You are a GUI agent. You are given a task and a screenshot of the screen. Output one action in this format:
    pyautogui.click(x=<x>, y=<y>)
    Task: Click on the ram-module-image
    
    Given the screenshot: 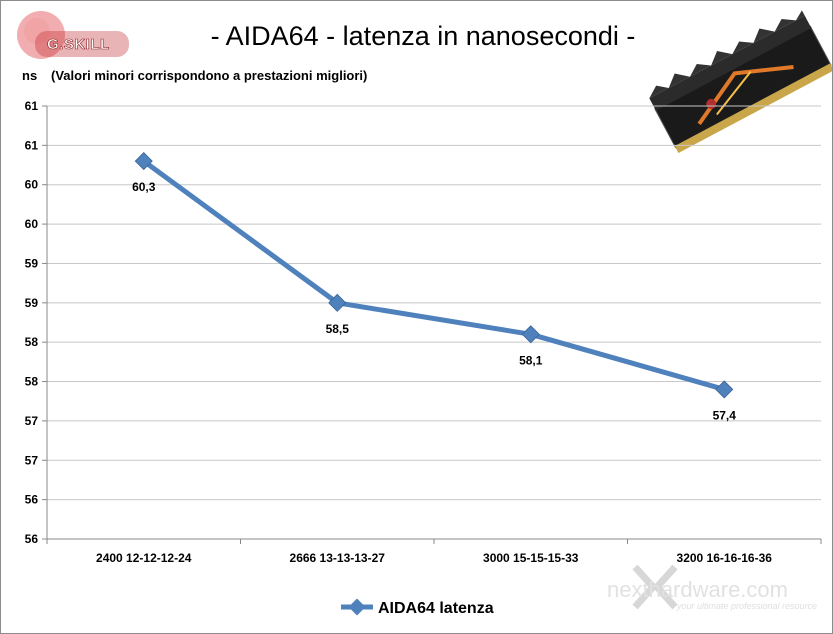 What is the action you would take?
    pyautogui.click(x=740, y=82)
    